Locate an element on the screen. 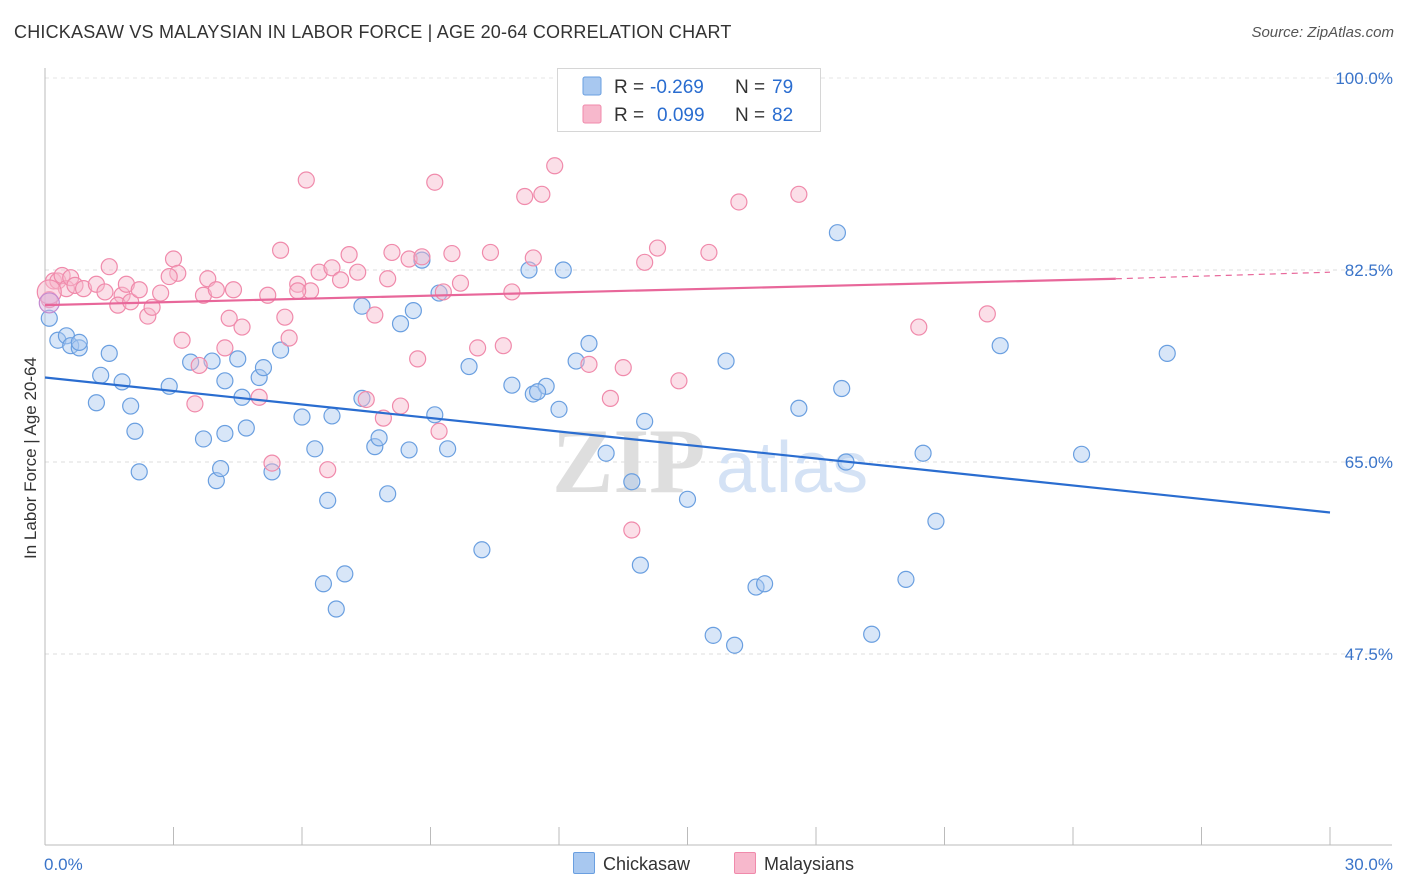 This screenshot has width=1406, height=892. overlap-point is located at coordinates (49, 303).